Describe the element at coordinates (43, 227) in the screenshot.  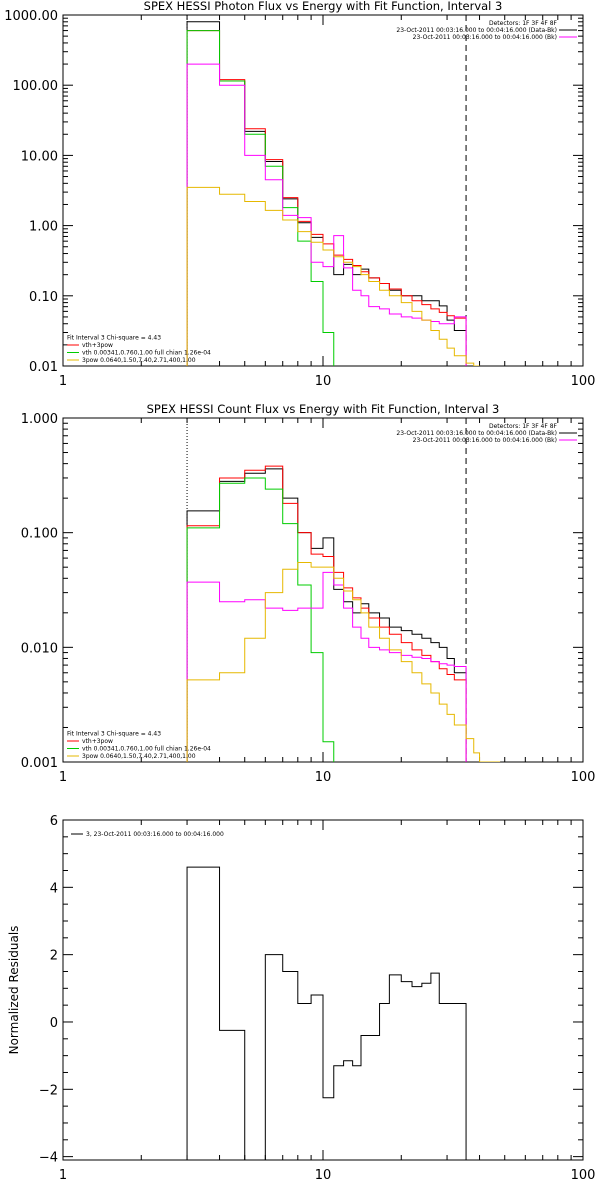
I see `y-tick-label: 1.00` at that location.